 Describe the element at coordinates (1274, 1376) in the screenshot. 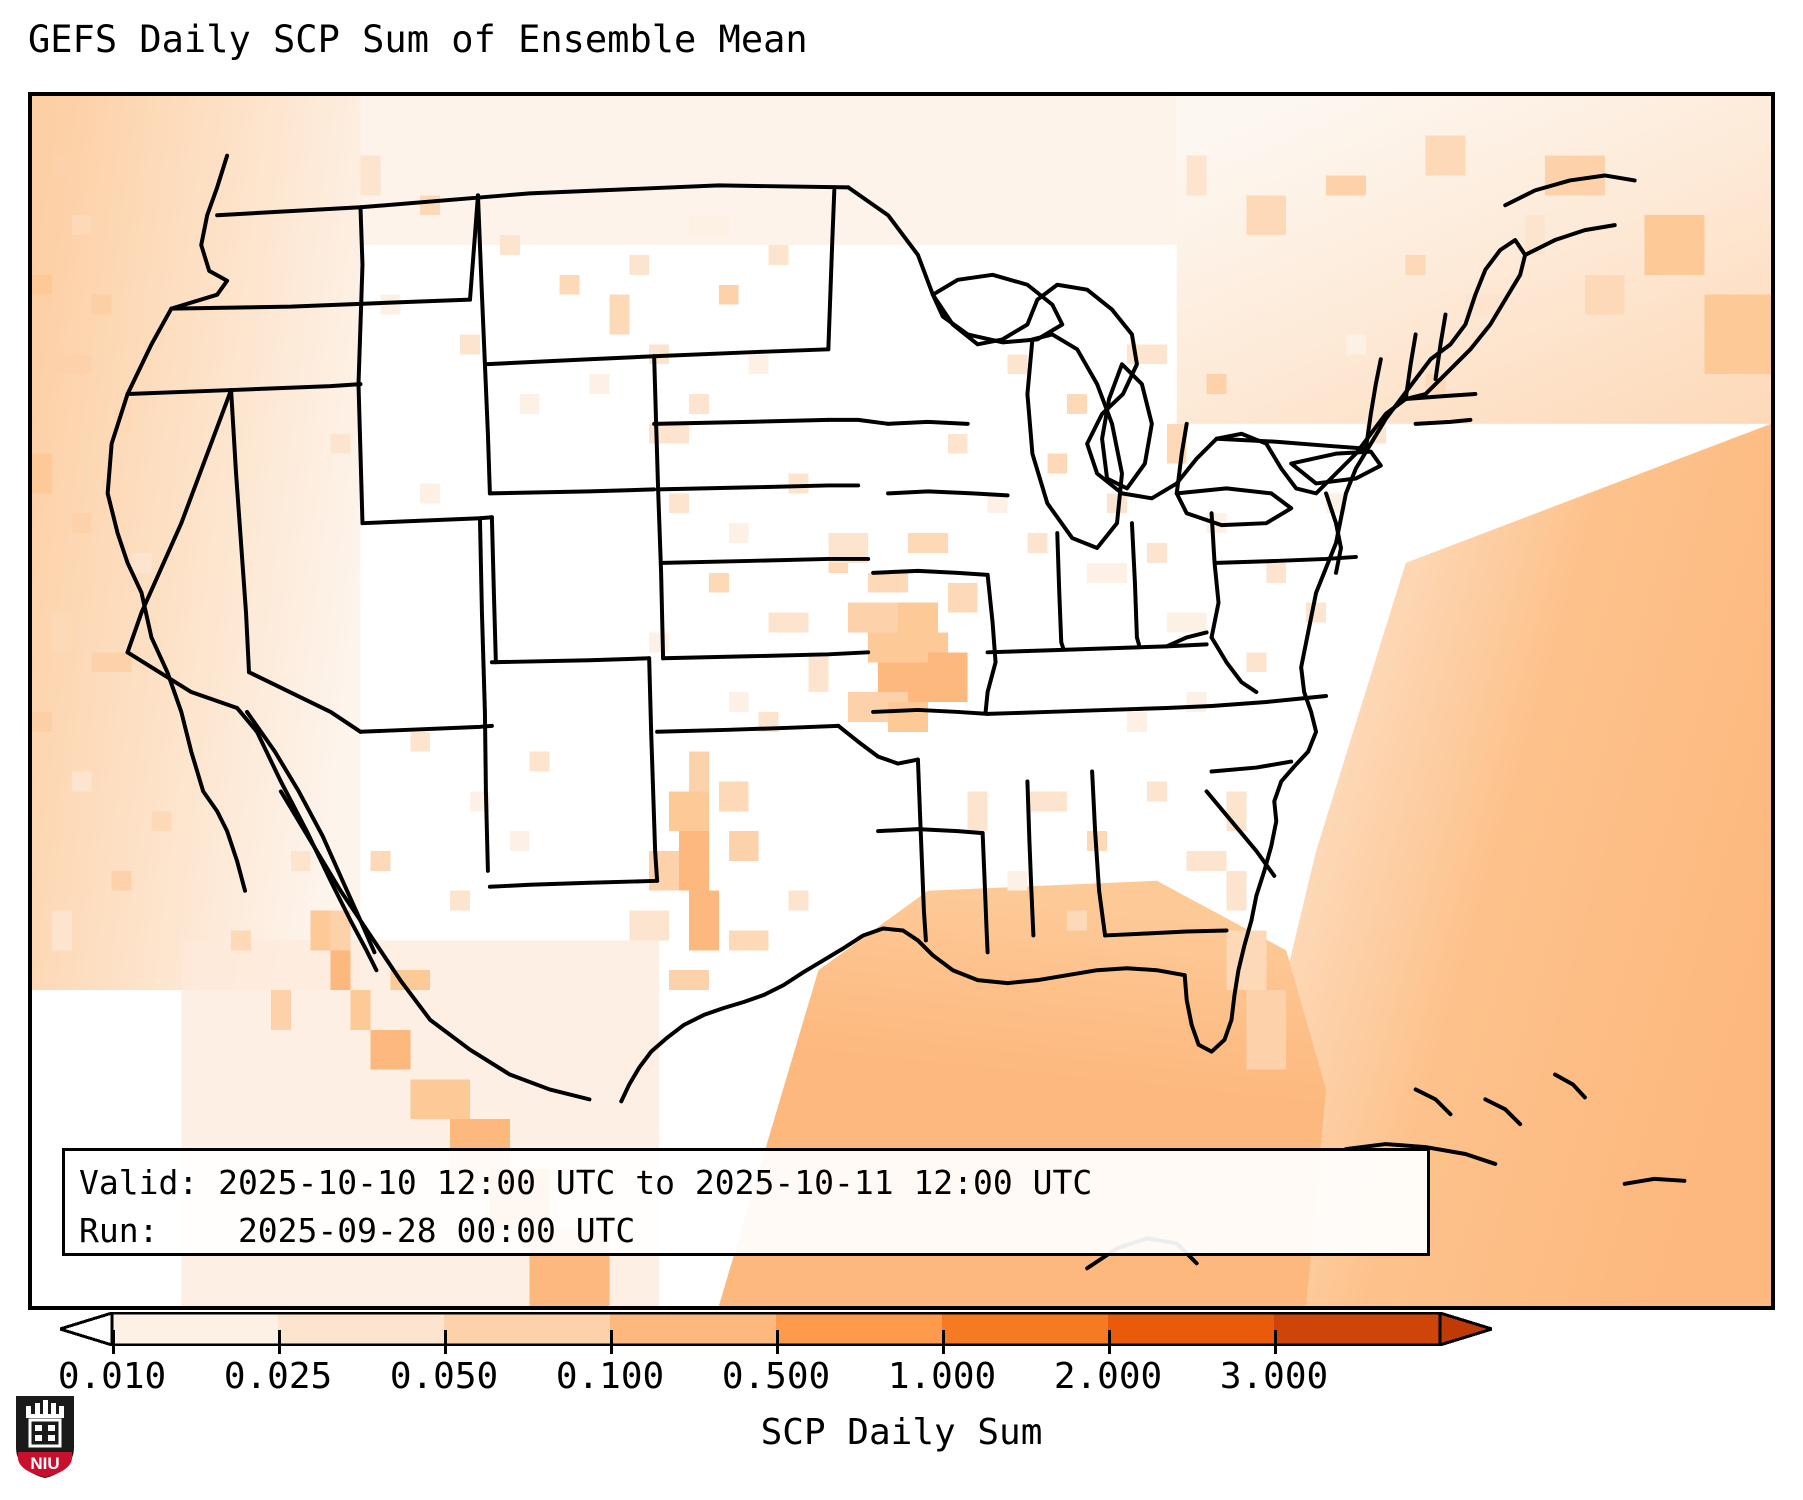

I see `colorbar-tick-label: 3.000` at that location.